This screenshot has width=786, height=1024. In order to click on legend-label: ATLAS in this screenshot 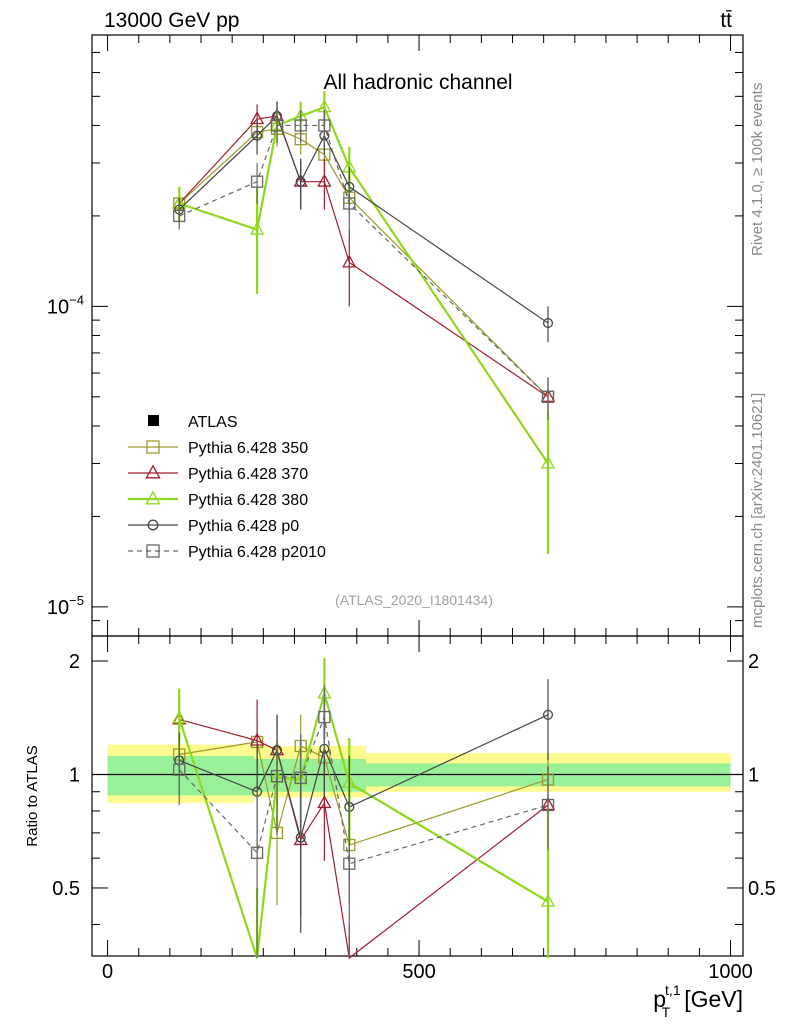, I will do `click(213, 422)`.